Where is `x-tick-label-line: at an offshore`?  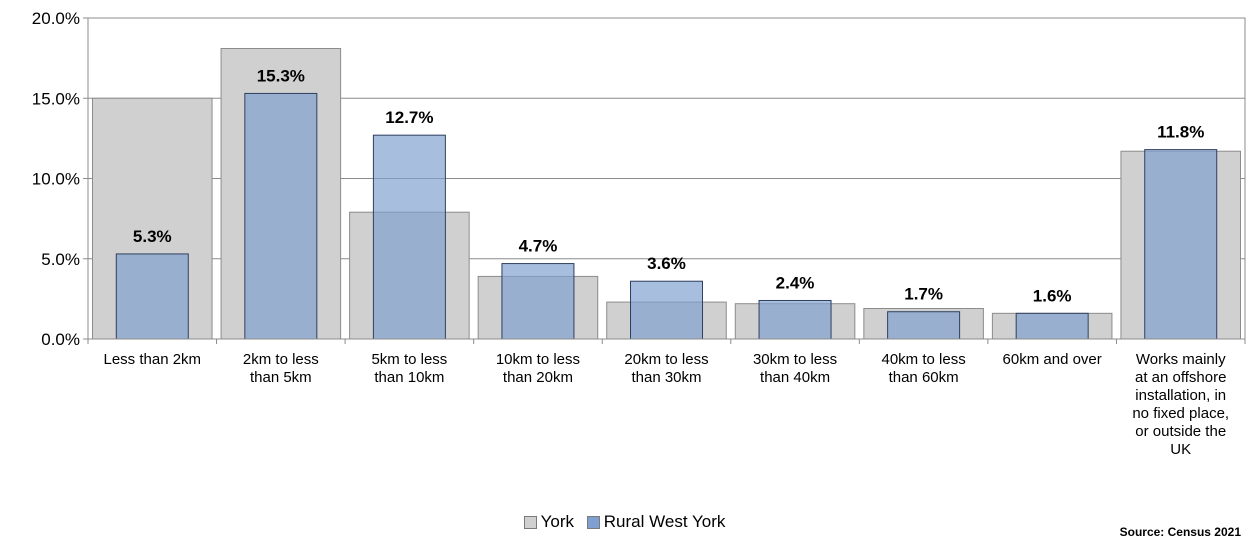
x-tick-label-line: at an offshore is located at coordinates (1180, 377).